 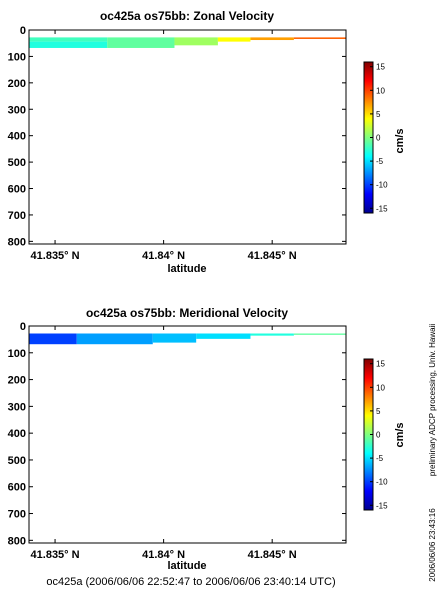 I want to click on meridional-velocity-plot, so click(x=187, y=339).